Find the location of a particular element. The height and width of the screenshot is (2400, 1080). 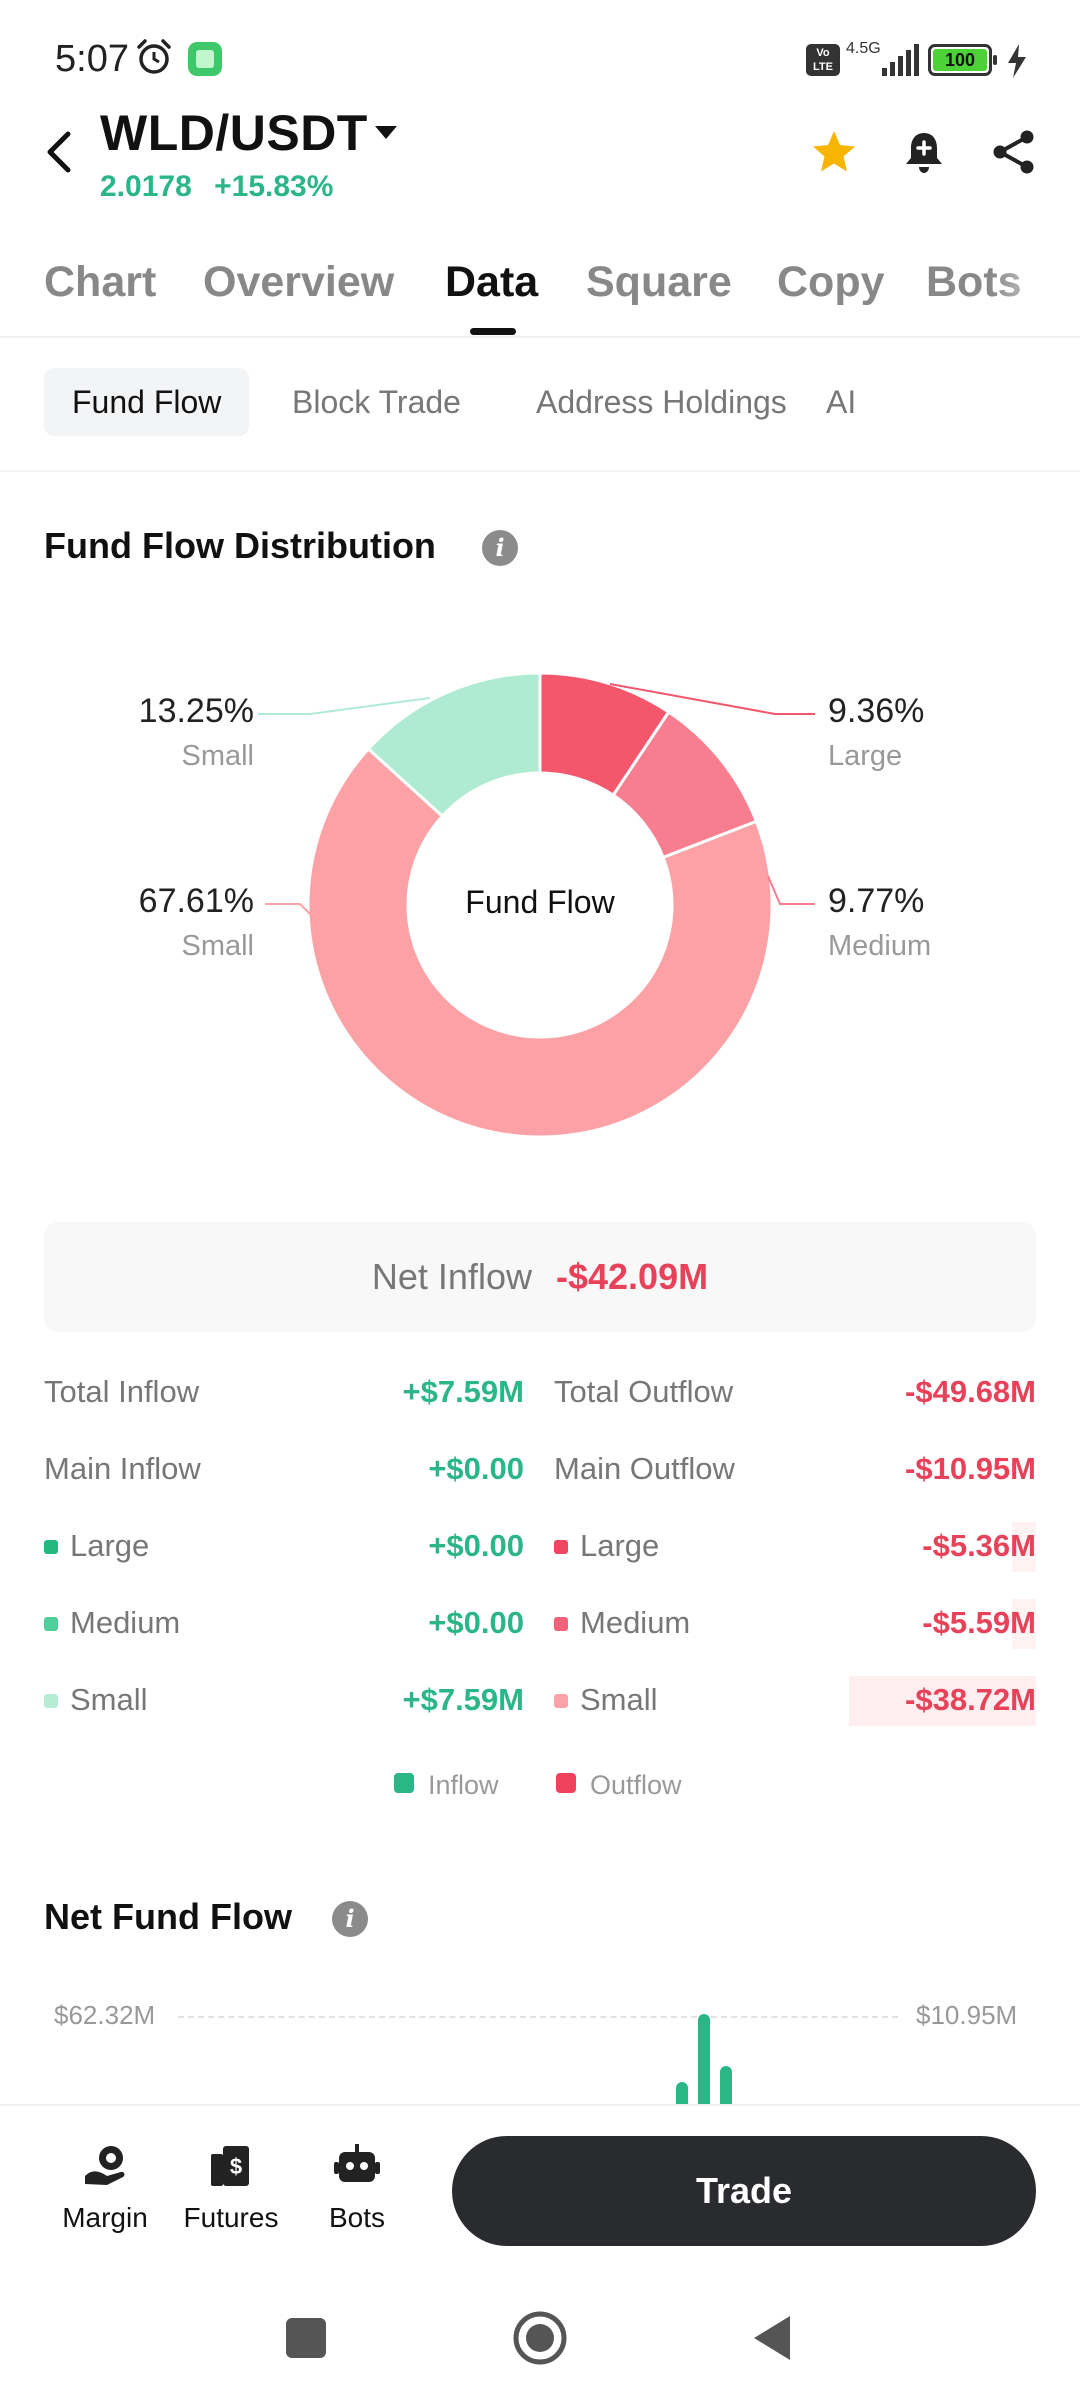

outflow-value: -$49.68M is located at coordinates (970, 1391).